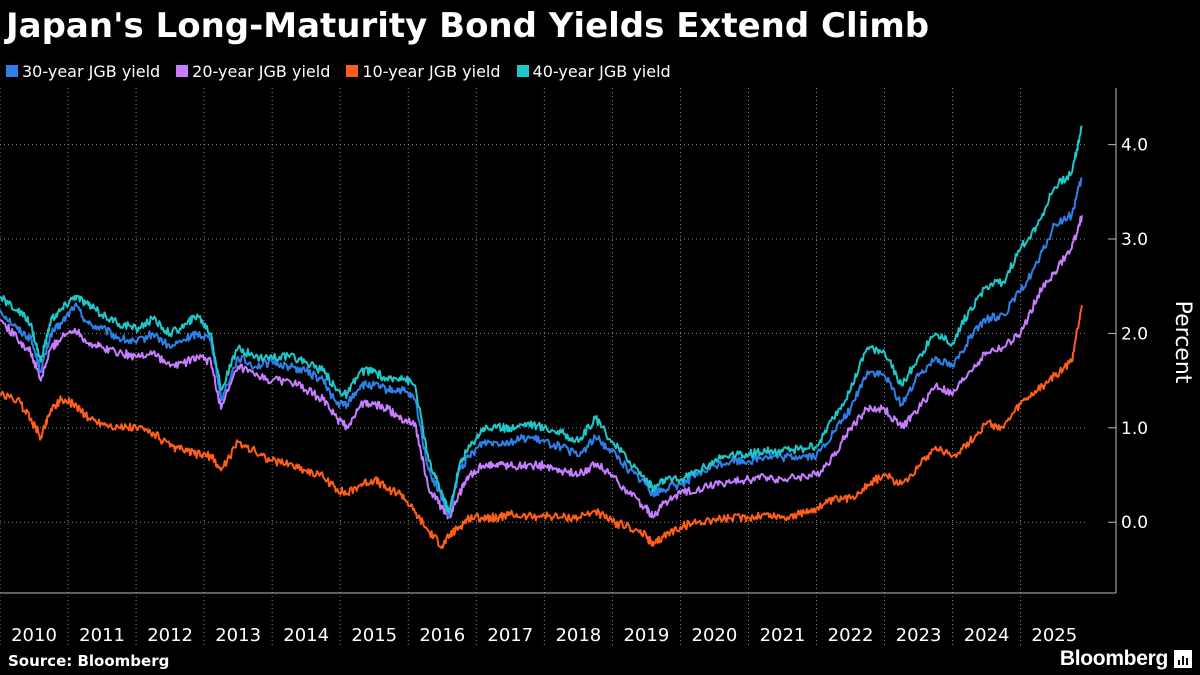  What do you see at coordinates (170, 635) in the screenshot?
I see `x-tick-label: 2012` at bounding box center [170, 635].